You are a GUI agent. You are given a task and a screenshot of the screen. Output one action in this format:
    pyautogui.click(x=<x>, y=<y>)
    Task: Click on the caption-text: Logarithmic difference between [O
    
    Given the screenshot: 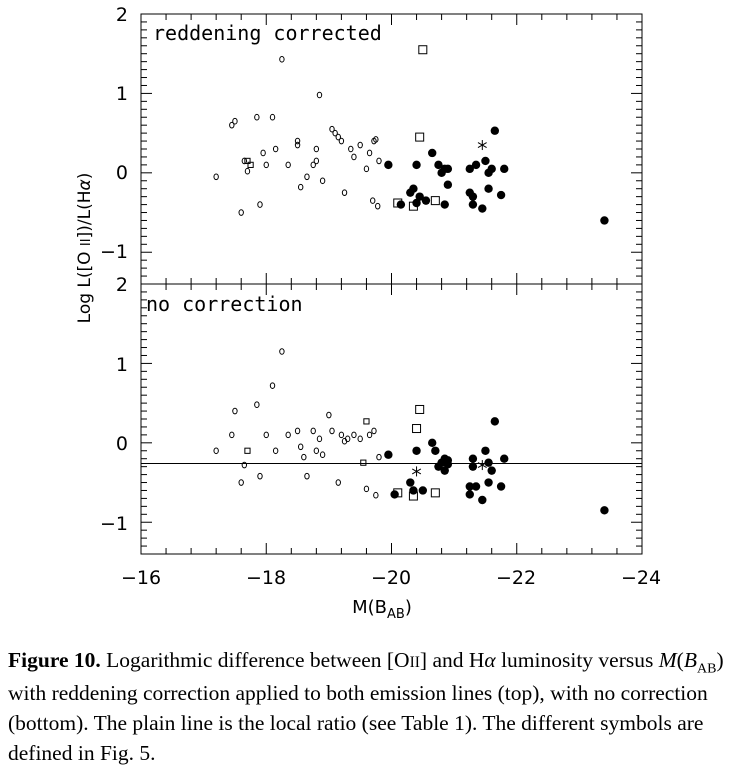 What is the action you would take?
    pyautogui.click(x=255, y=660)
    